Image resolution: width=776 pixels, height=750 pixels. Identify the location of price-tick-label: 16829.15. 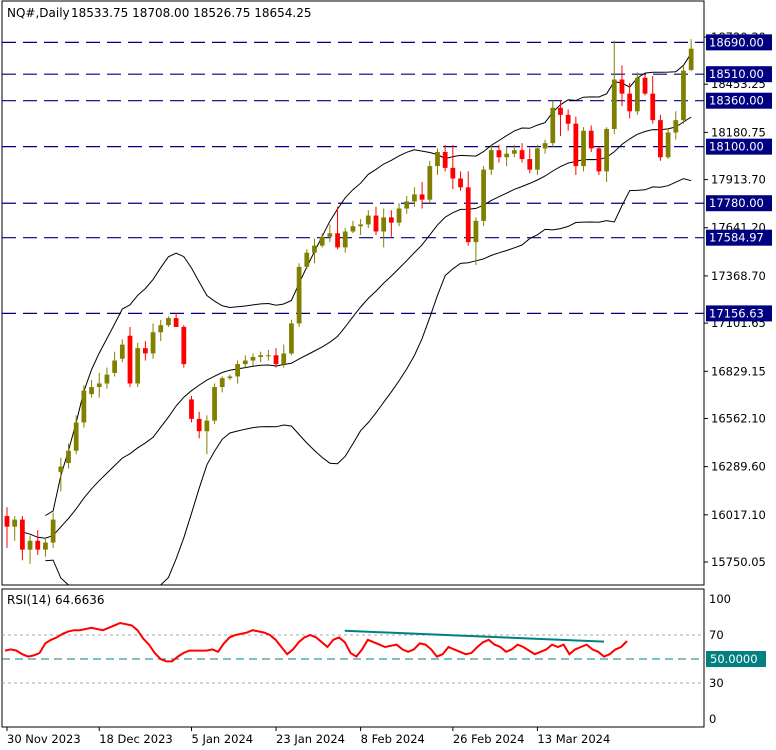
(738, 371).